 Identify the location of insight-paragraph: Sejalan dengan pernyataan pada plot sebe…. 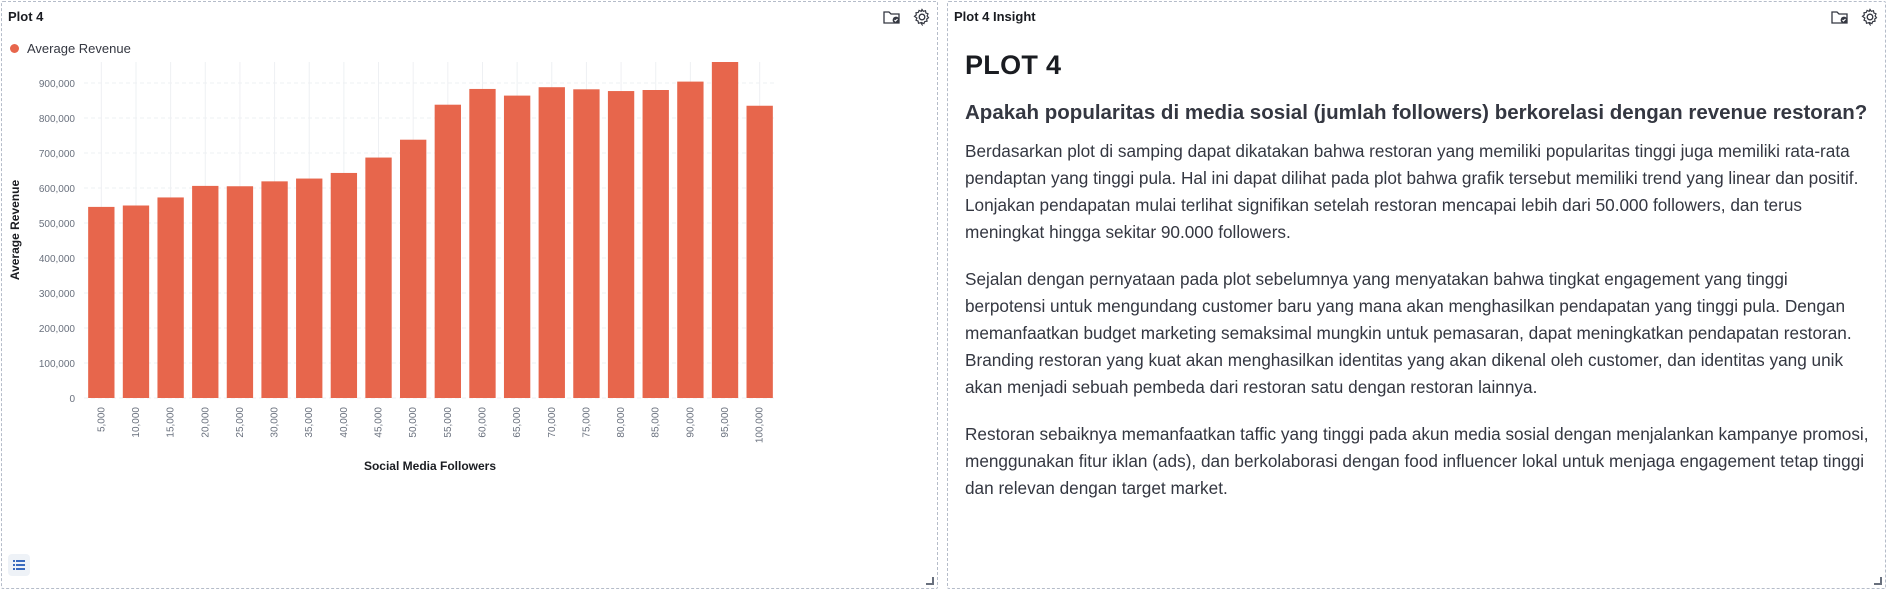
(1408, 333).